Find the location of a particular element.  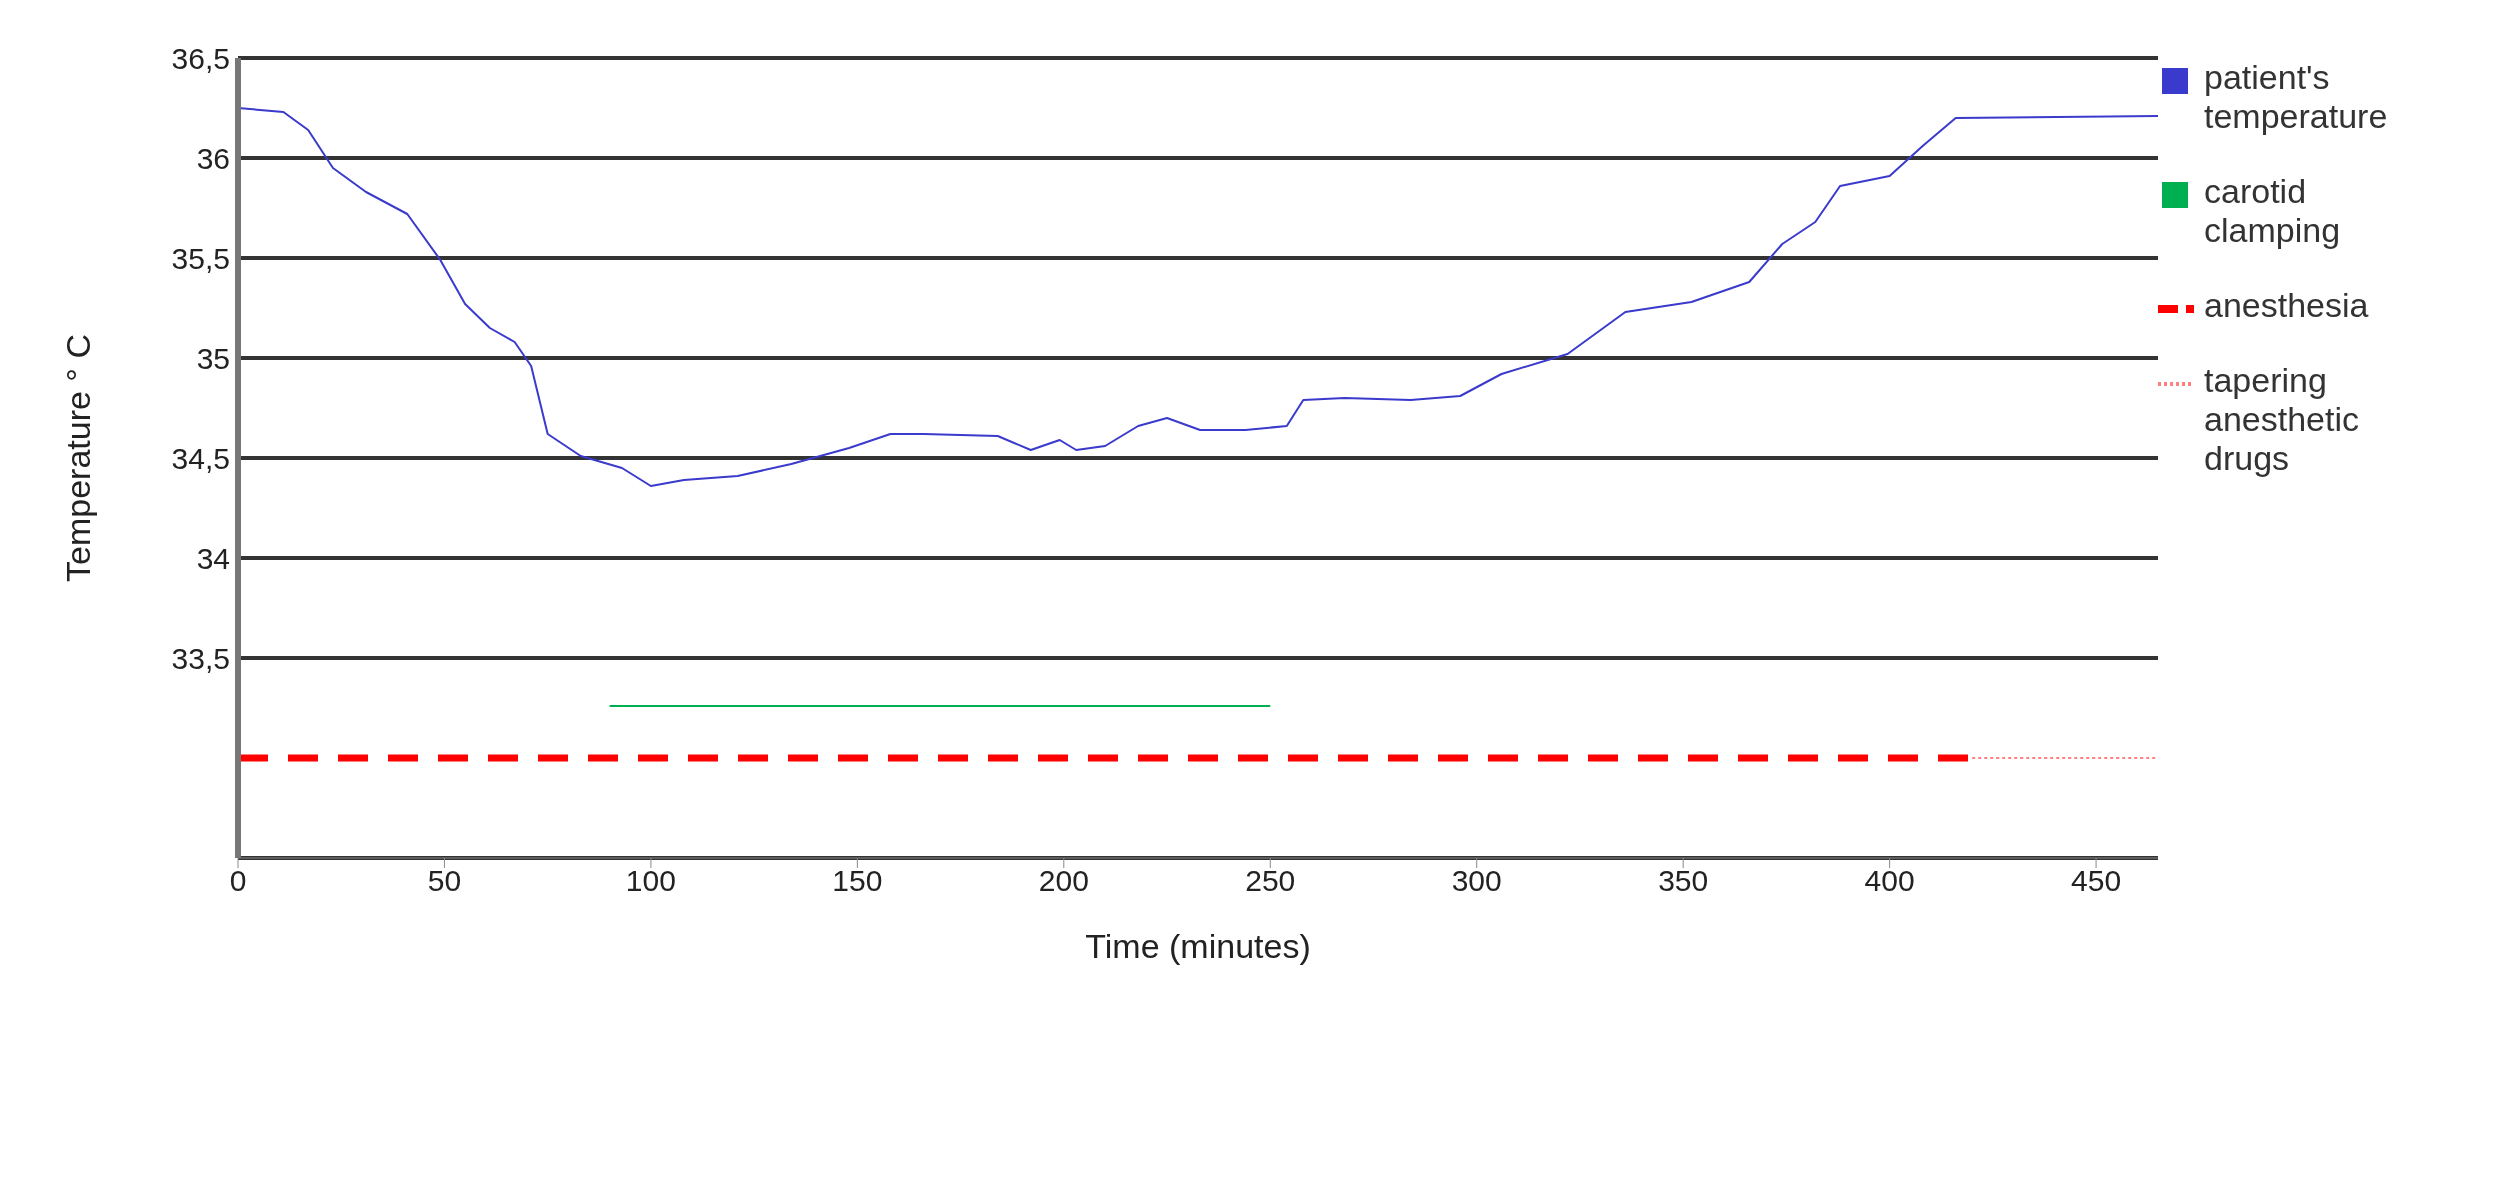

x-tick-label: 150 is located at coordinates (857, 881).